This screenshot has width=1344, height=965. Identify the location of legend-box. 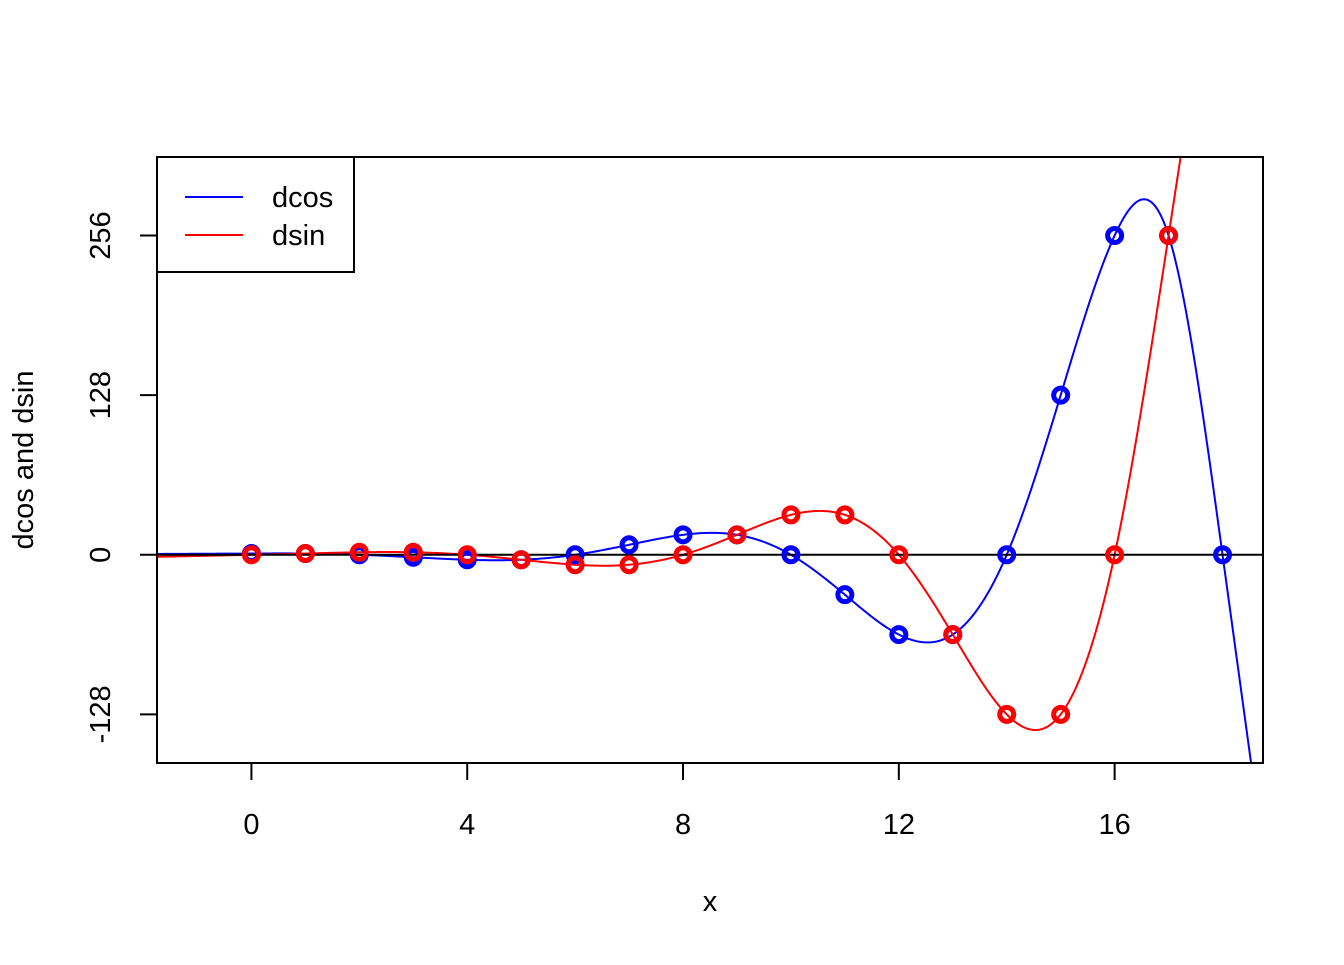
(255, 214).